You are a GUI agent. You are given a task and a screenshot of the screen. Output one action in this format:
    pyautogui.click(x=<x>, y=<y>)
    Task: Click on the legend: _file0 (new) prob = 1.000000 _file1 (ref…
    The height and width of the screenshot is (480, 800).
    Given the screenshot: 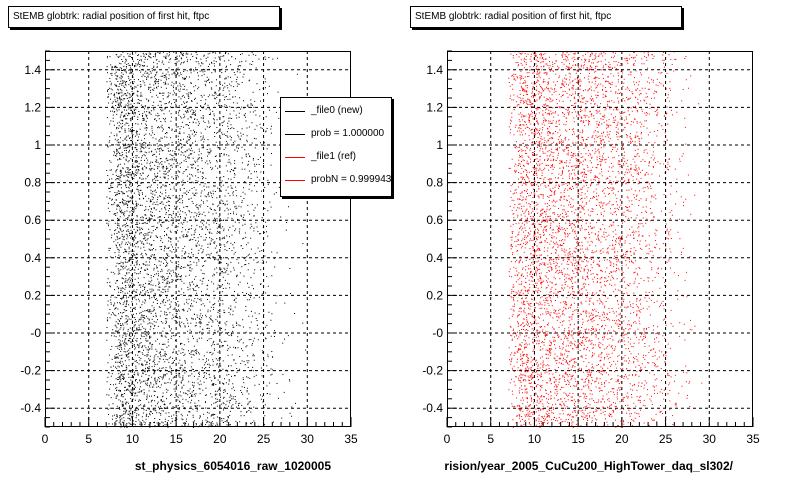 What is the action you would take?
    pyautogui.click(x=336, y=147)
    